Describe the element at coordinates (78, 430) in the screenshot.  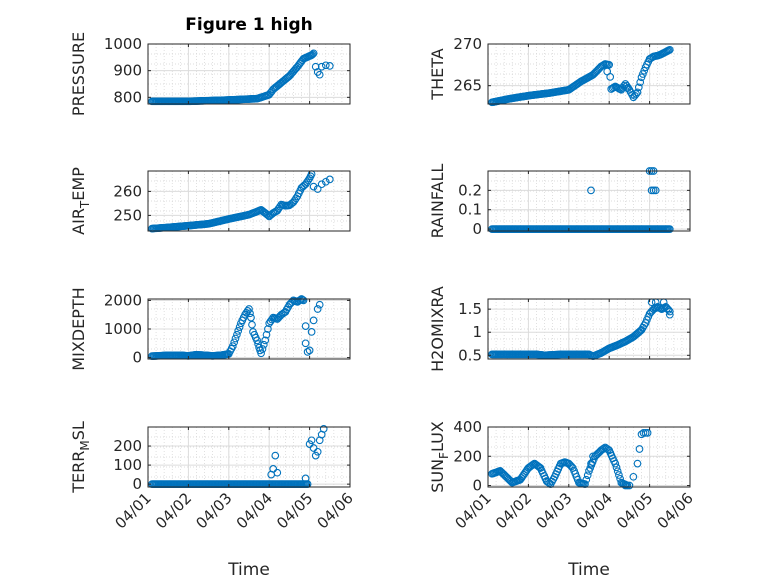
I see `y-axis-label-tail: SL` at that location.